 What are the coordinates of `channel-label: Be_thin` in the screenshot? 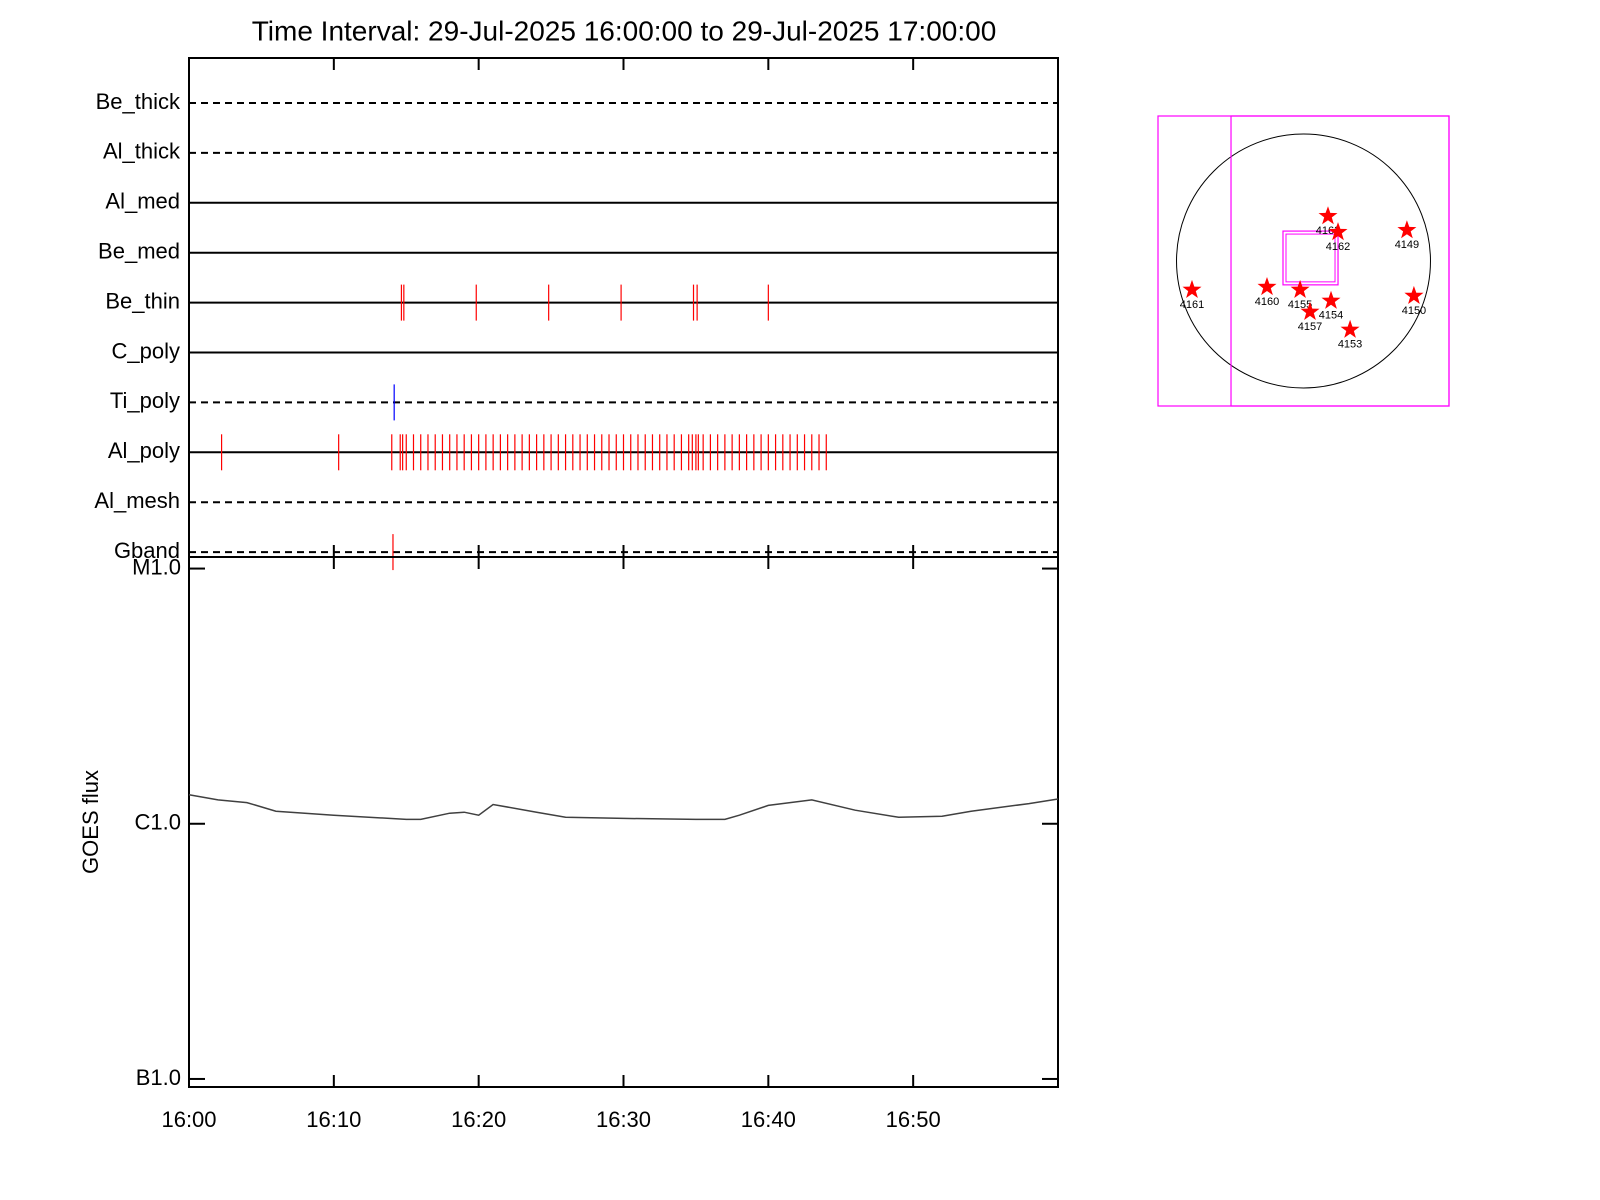 It's located at (142, 300).